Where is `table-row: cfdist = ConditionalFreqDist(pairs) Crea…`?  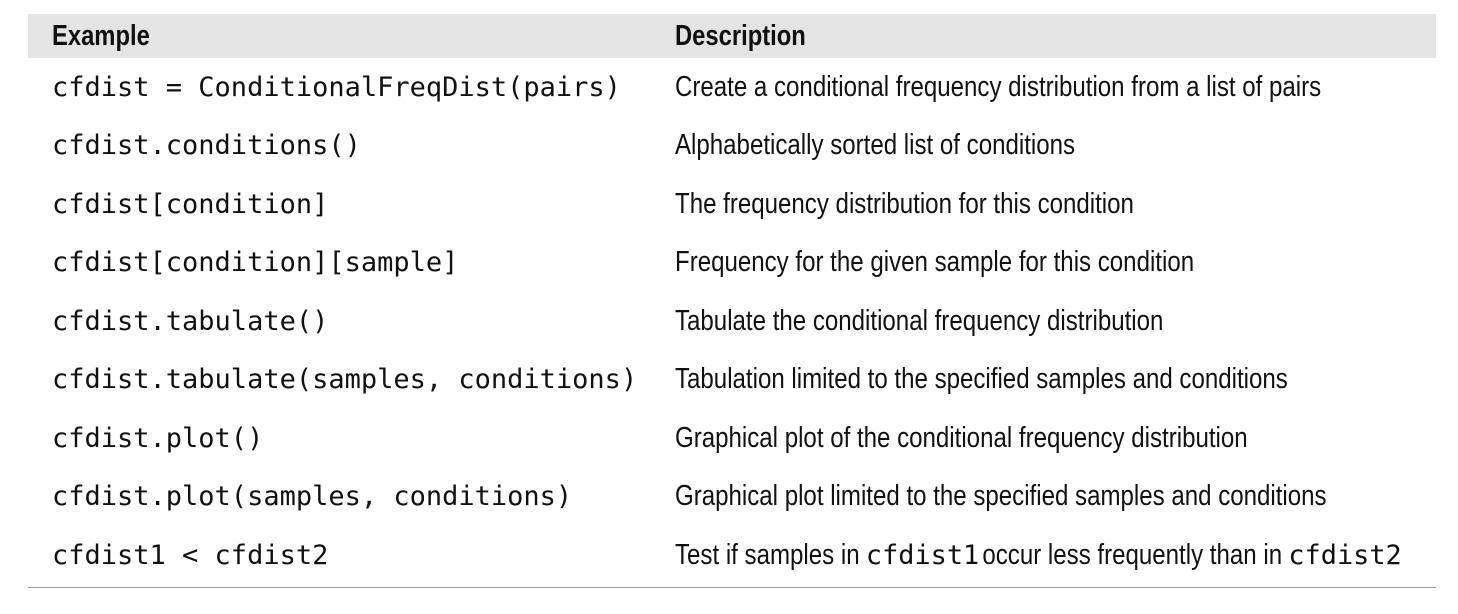
table-row: cfdist = ConditionalFreqDist(pairs) Crea… is located at coordinates (732, 87).